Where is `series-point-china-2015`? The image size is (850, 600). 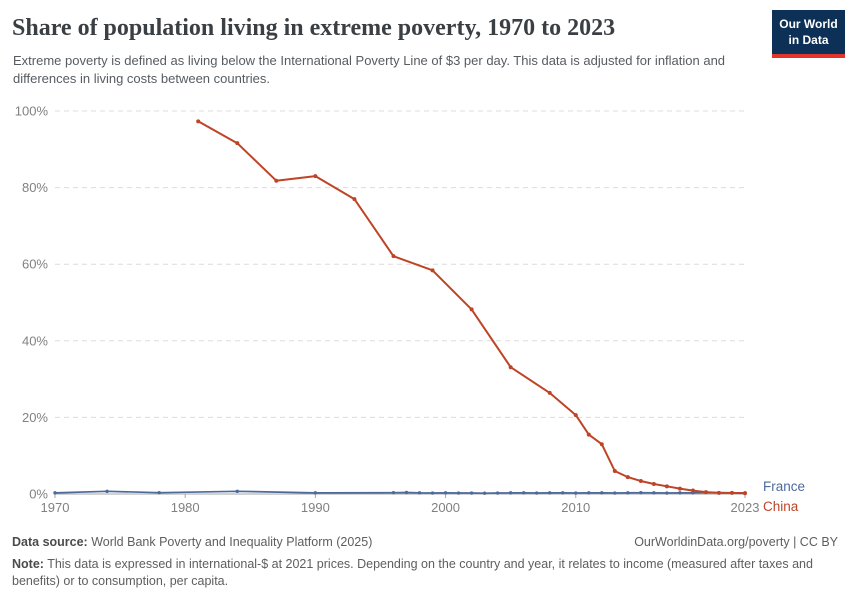 series-point-china-2015 is located at coordinates (640, 480).